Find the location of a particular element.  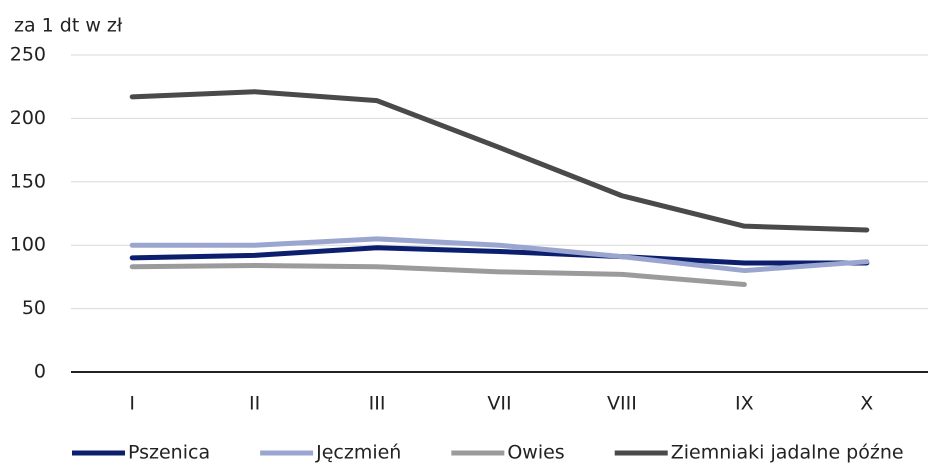

y-tick-label: 200 is located at coordinates (28, 118).